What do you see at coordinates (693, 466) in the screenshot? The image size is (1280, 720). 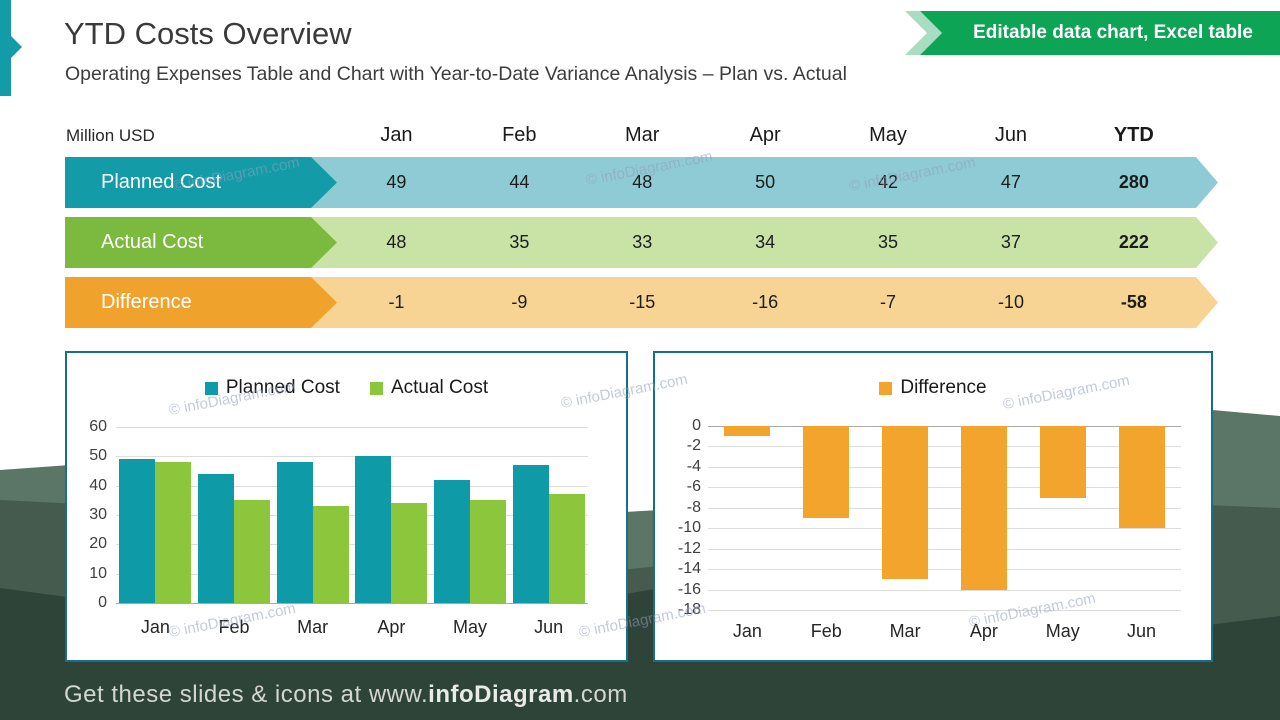 I see `y-tick-label: -4` at bounding box center [693, 466].